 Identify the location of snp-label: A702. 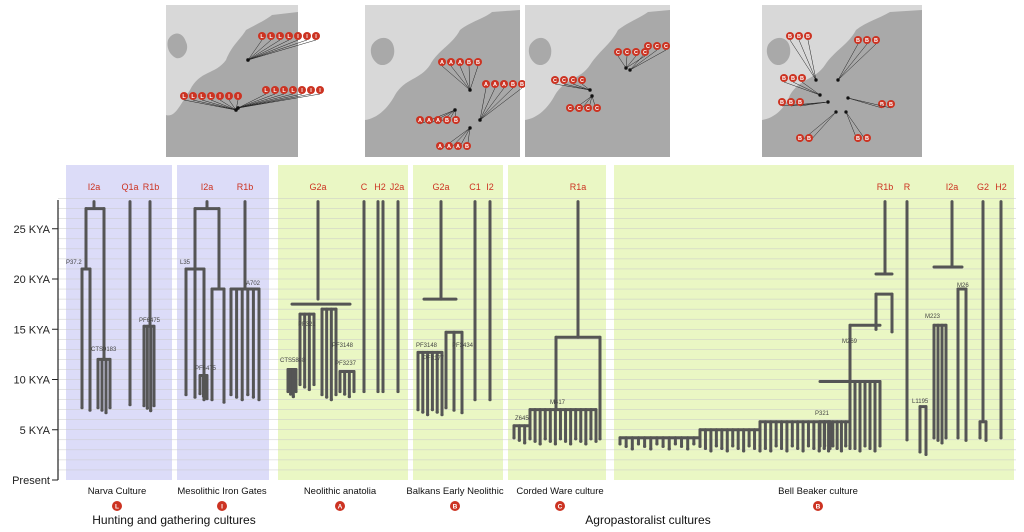
(253, 284).